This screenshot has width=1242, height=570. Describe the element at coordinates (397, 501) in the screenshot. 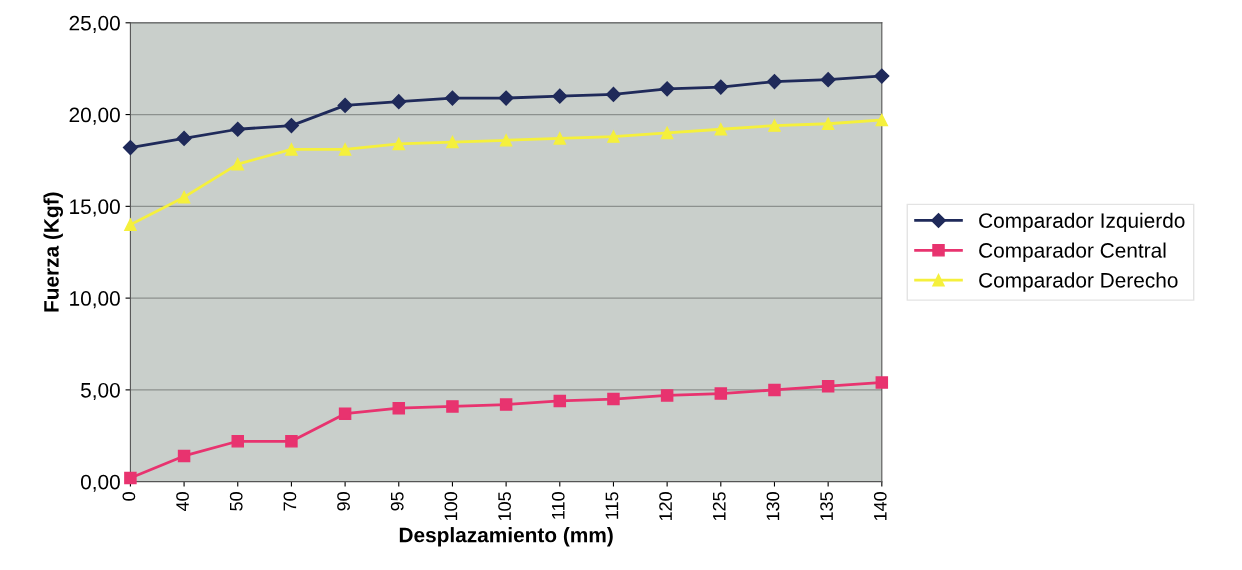

I see `x-tick-label: 95` at that location.